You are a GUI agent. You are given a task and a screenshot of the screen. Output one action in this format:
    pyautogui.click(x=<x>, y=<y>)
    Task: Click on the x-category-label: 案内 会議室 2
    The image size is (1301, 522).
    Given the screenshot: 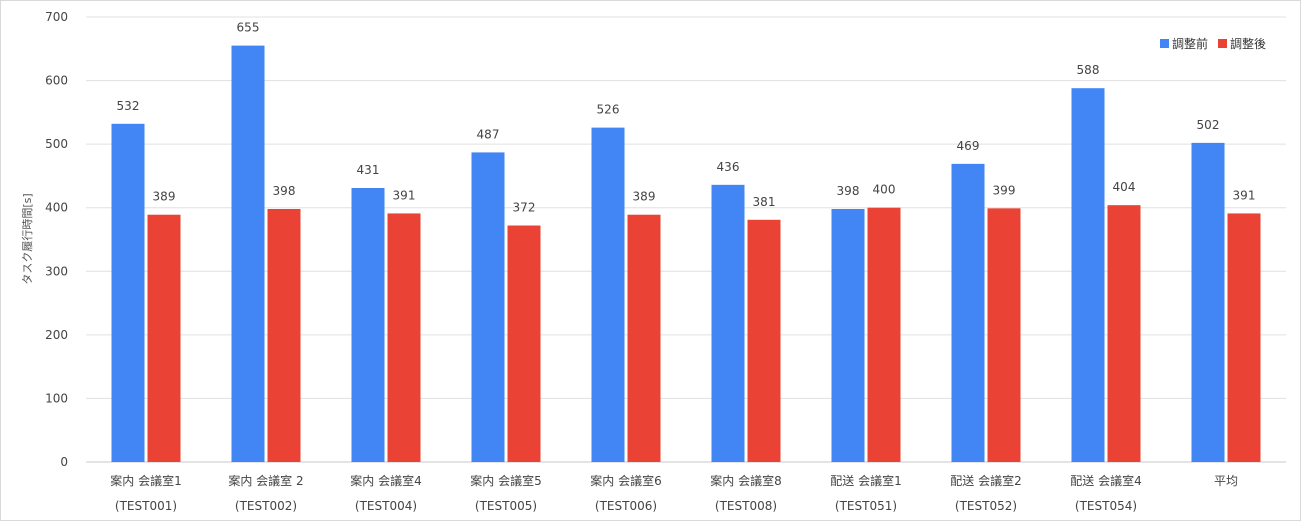 What is the action you would take?
    pyautogui.click(x=265, y=480)
    